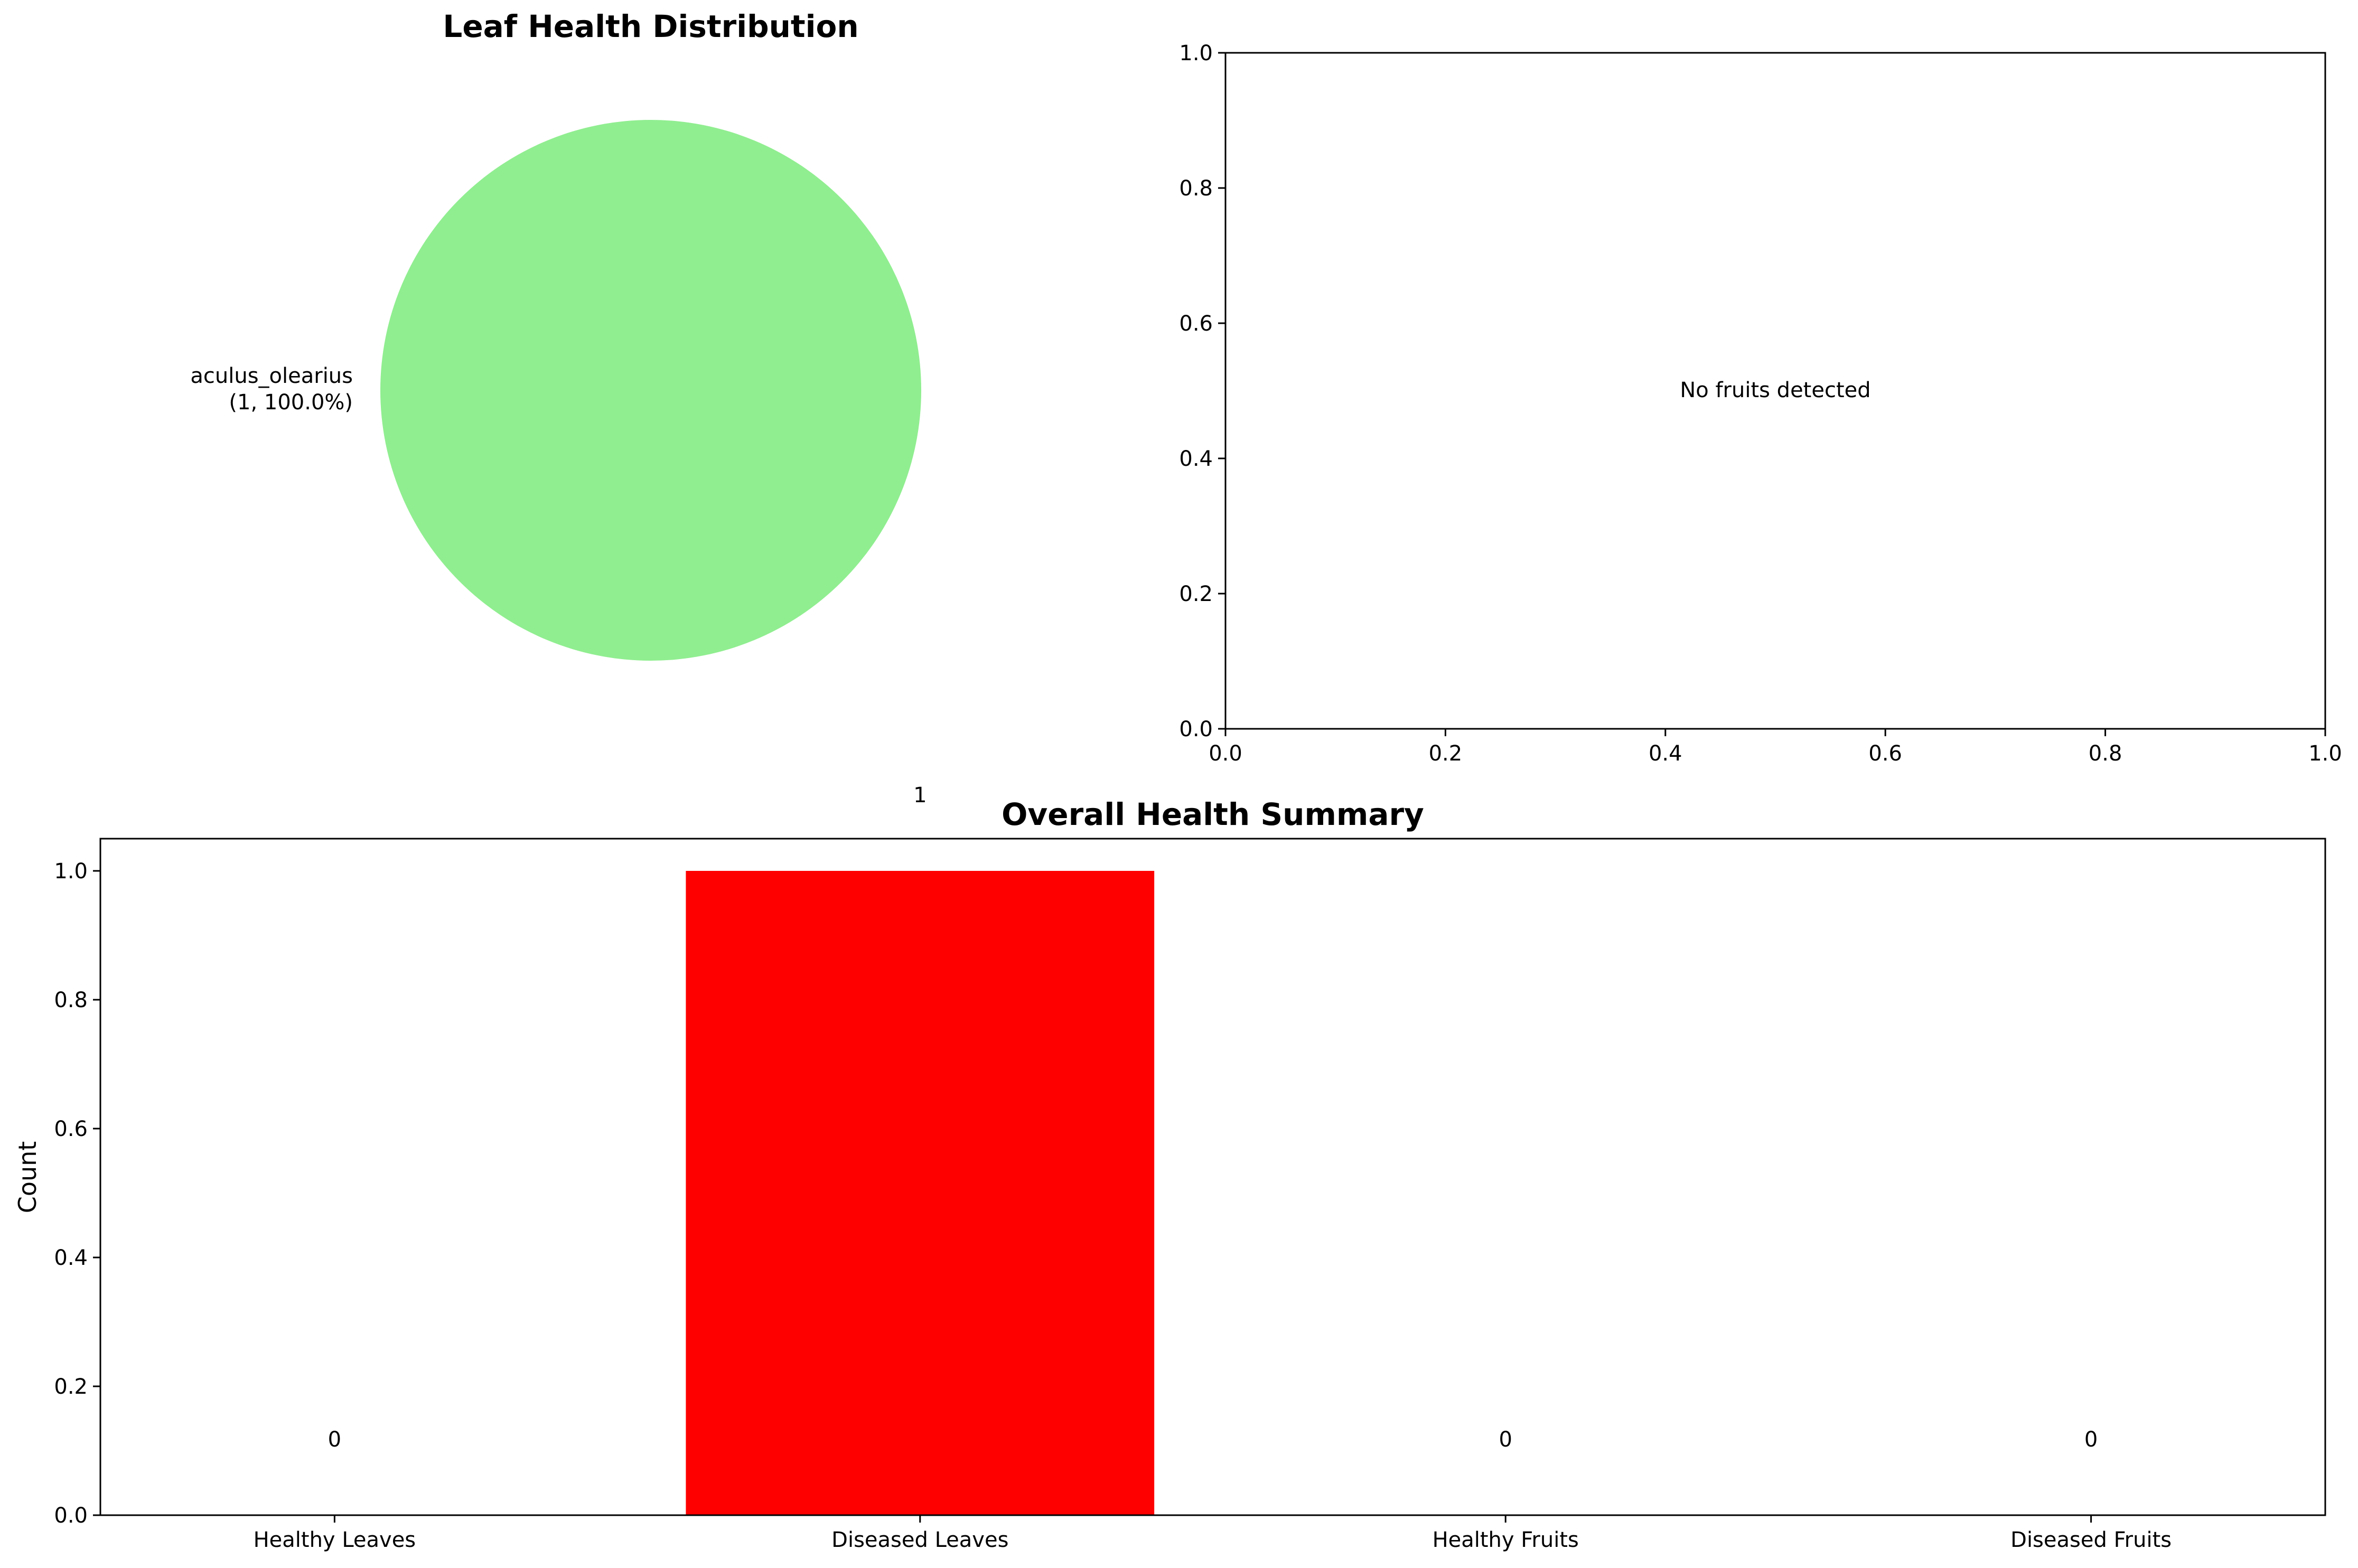 The image size is (2358, 1568). I want to click on fruit-y-tick-label: 0.2, so click(1196, 594).